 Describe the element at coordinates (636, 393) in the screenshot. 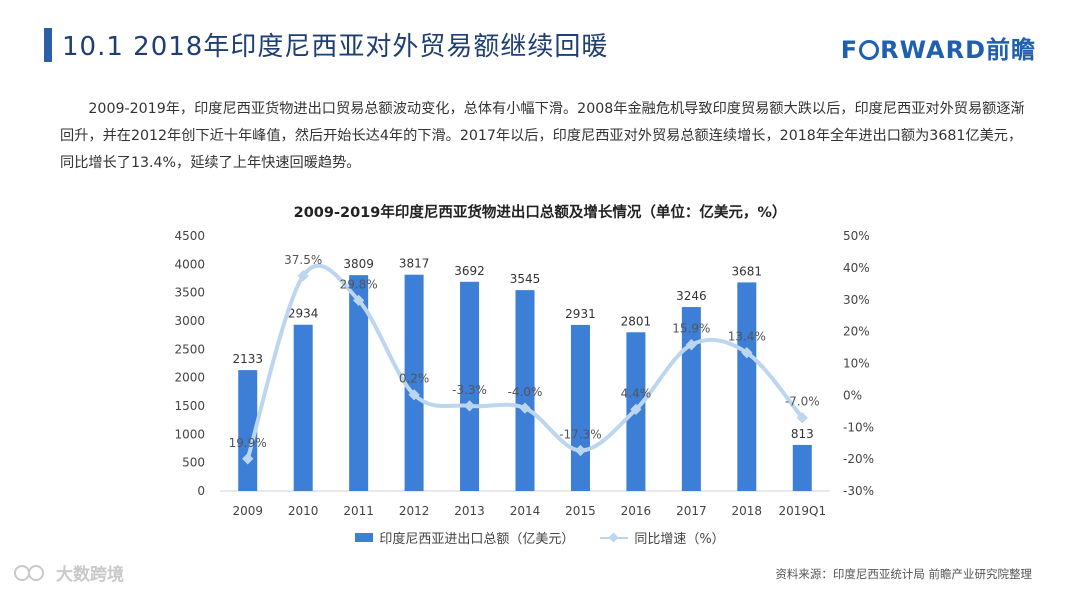

I see `growth-value-label: 4.4%` at that location.